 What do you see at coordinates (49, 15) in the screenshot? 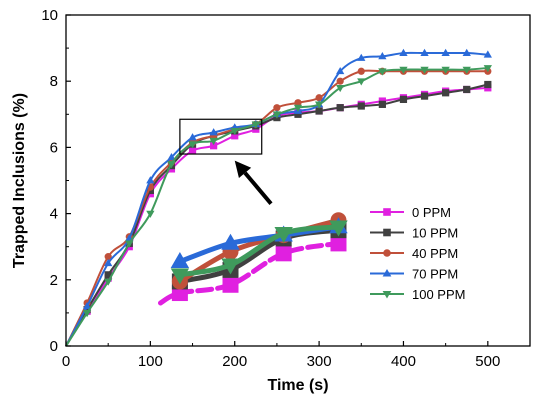
I see `y-tick-label: 10` at bounding box center [49, 15].